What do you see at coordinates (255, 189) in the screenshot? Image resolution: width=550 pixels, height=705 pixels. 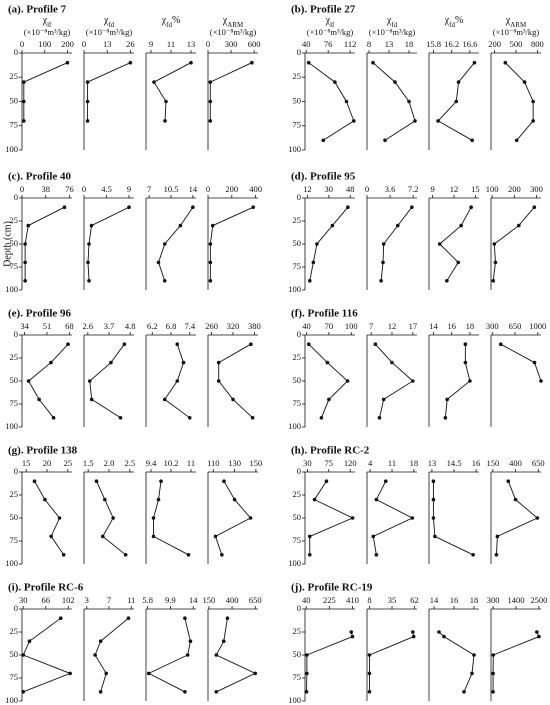 I see `x-tick-label: 400` at bounding box center [255, 189].